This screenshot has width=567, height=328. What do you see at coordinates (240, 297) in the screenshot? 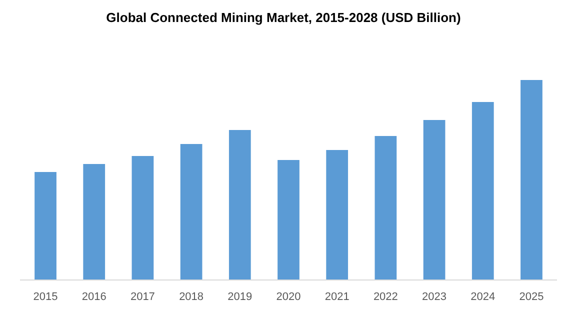
I see `x-tick-label: 2019` at bounding box center [240, 297].